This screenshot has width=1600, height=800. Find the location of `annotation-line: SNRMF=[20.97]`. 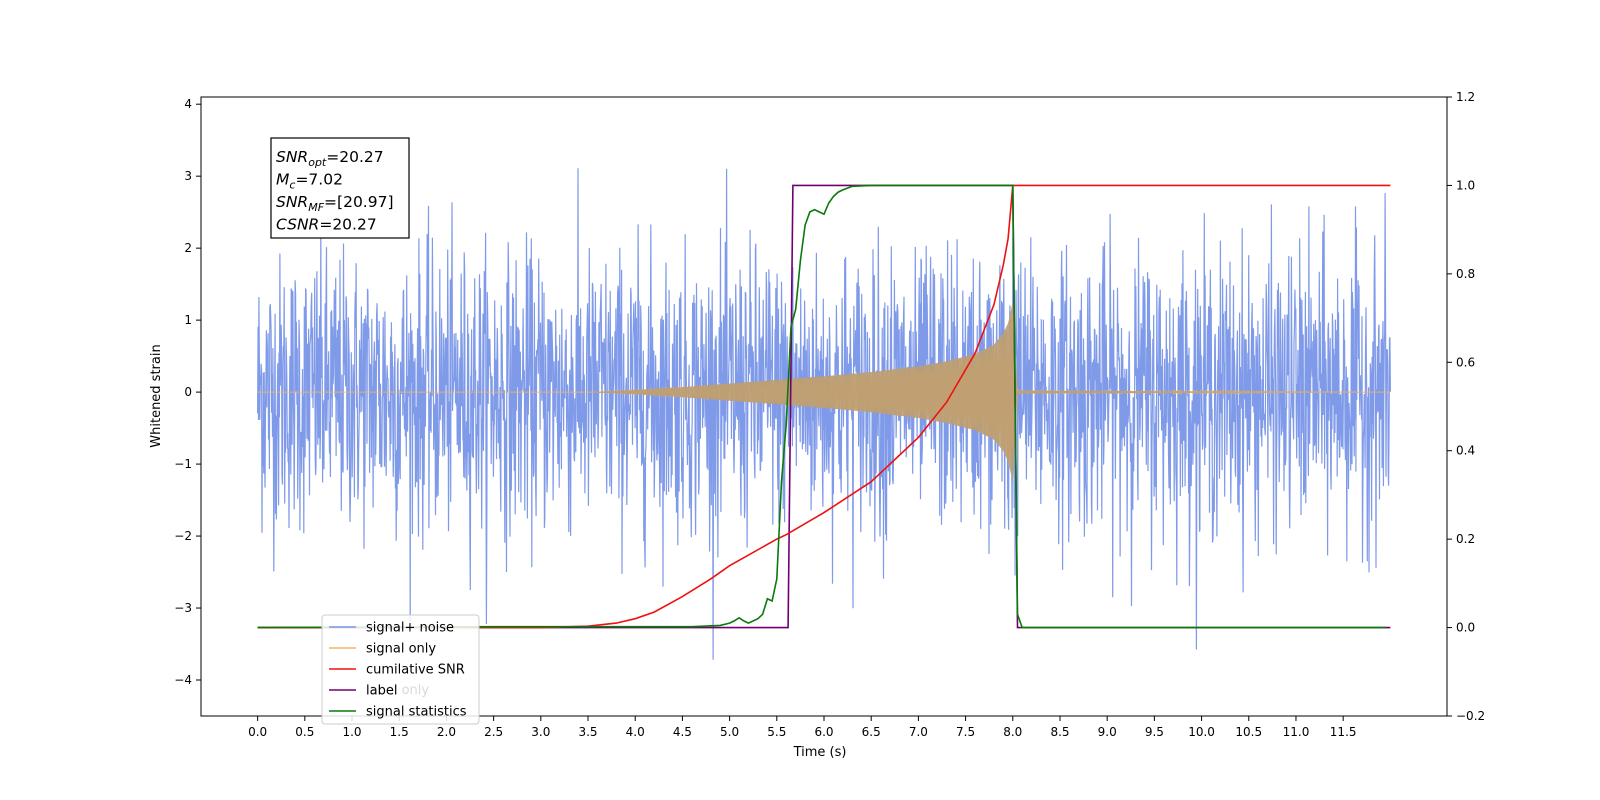

annotation-line: SNRMF=[20.97] is located at coordinates (335, 203).